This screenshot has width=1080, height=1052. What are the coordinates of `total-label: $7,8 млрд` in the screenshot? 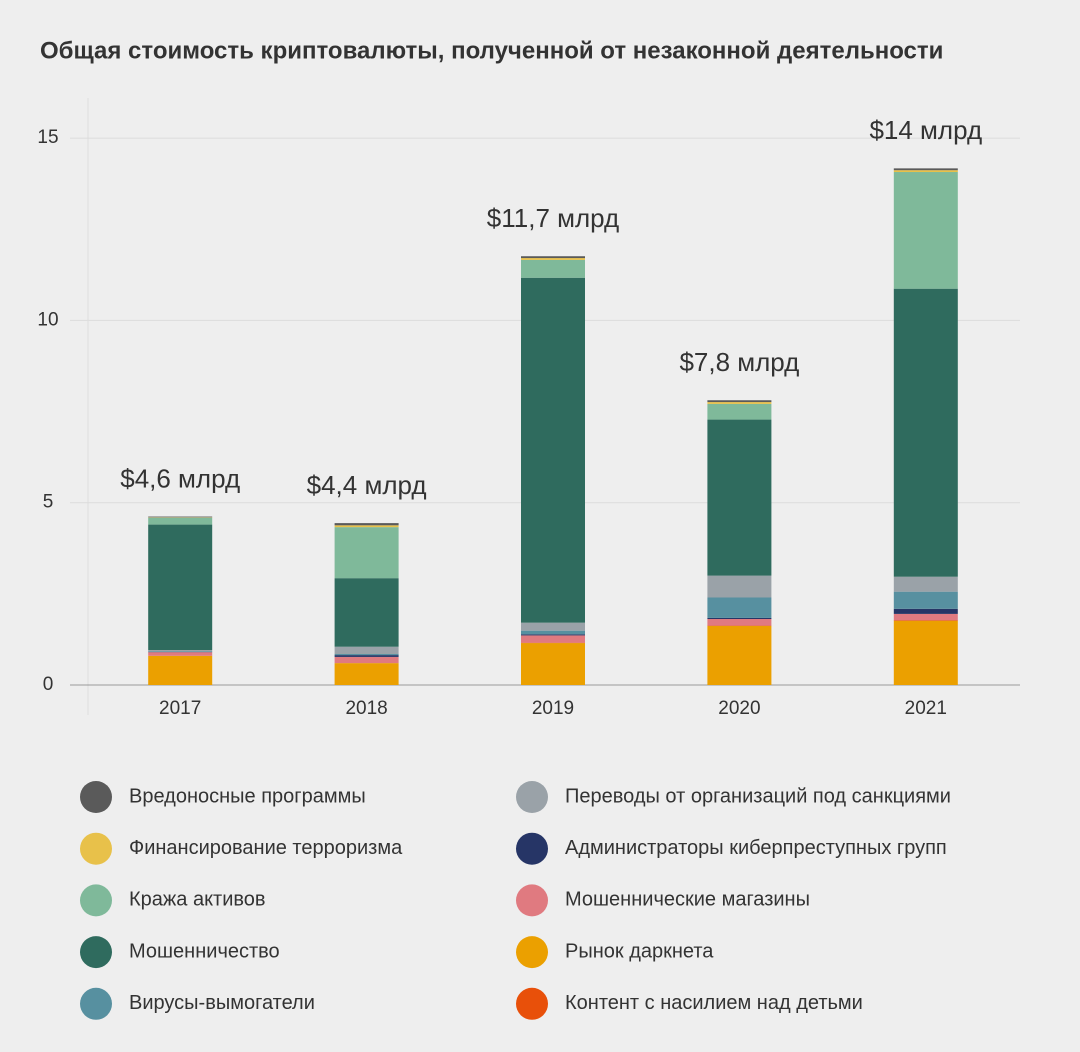 It's located at (739, 362).